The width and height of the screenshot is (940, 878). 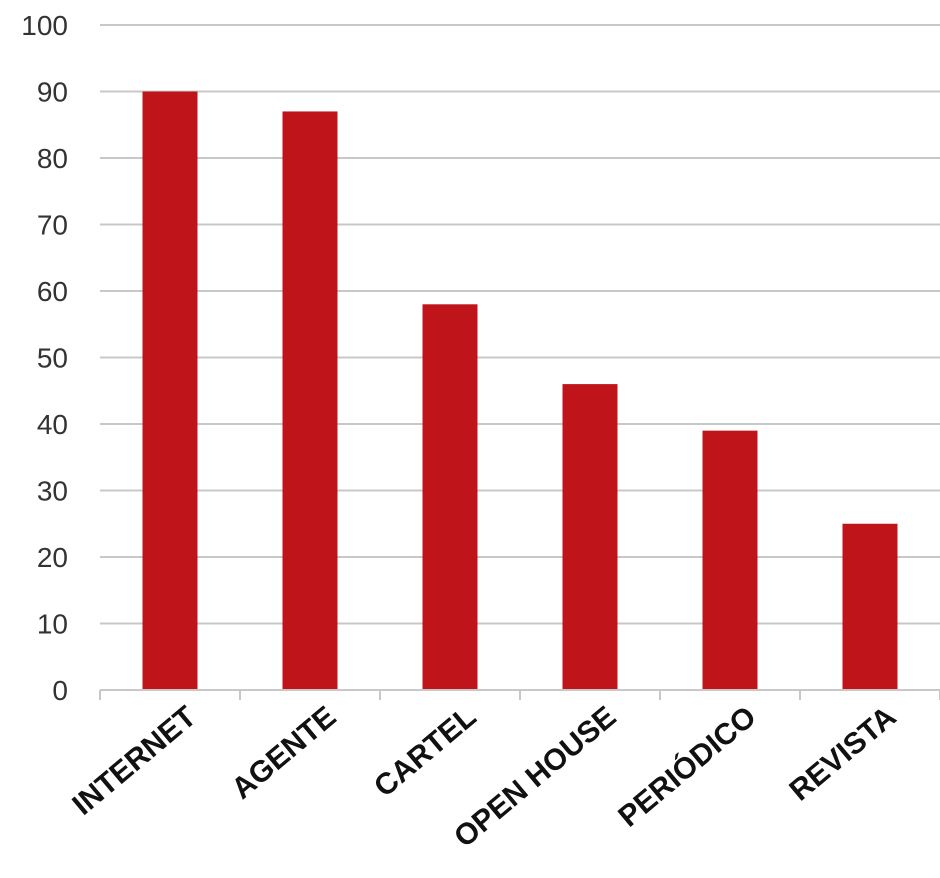 I want to click on bar-agente, so click(x=310, y=400).